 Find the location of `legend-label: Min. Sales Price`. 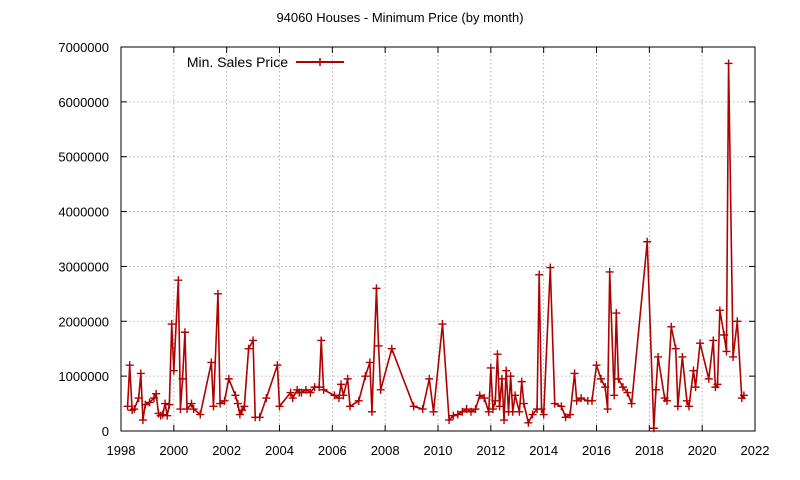

legend-label: Min. Sales Price is located at coordinates (237, 62).